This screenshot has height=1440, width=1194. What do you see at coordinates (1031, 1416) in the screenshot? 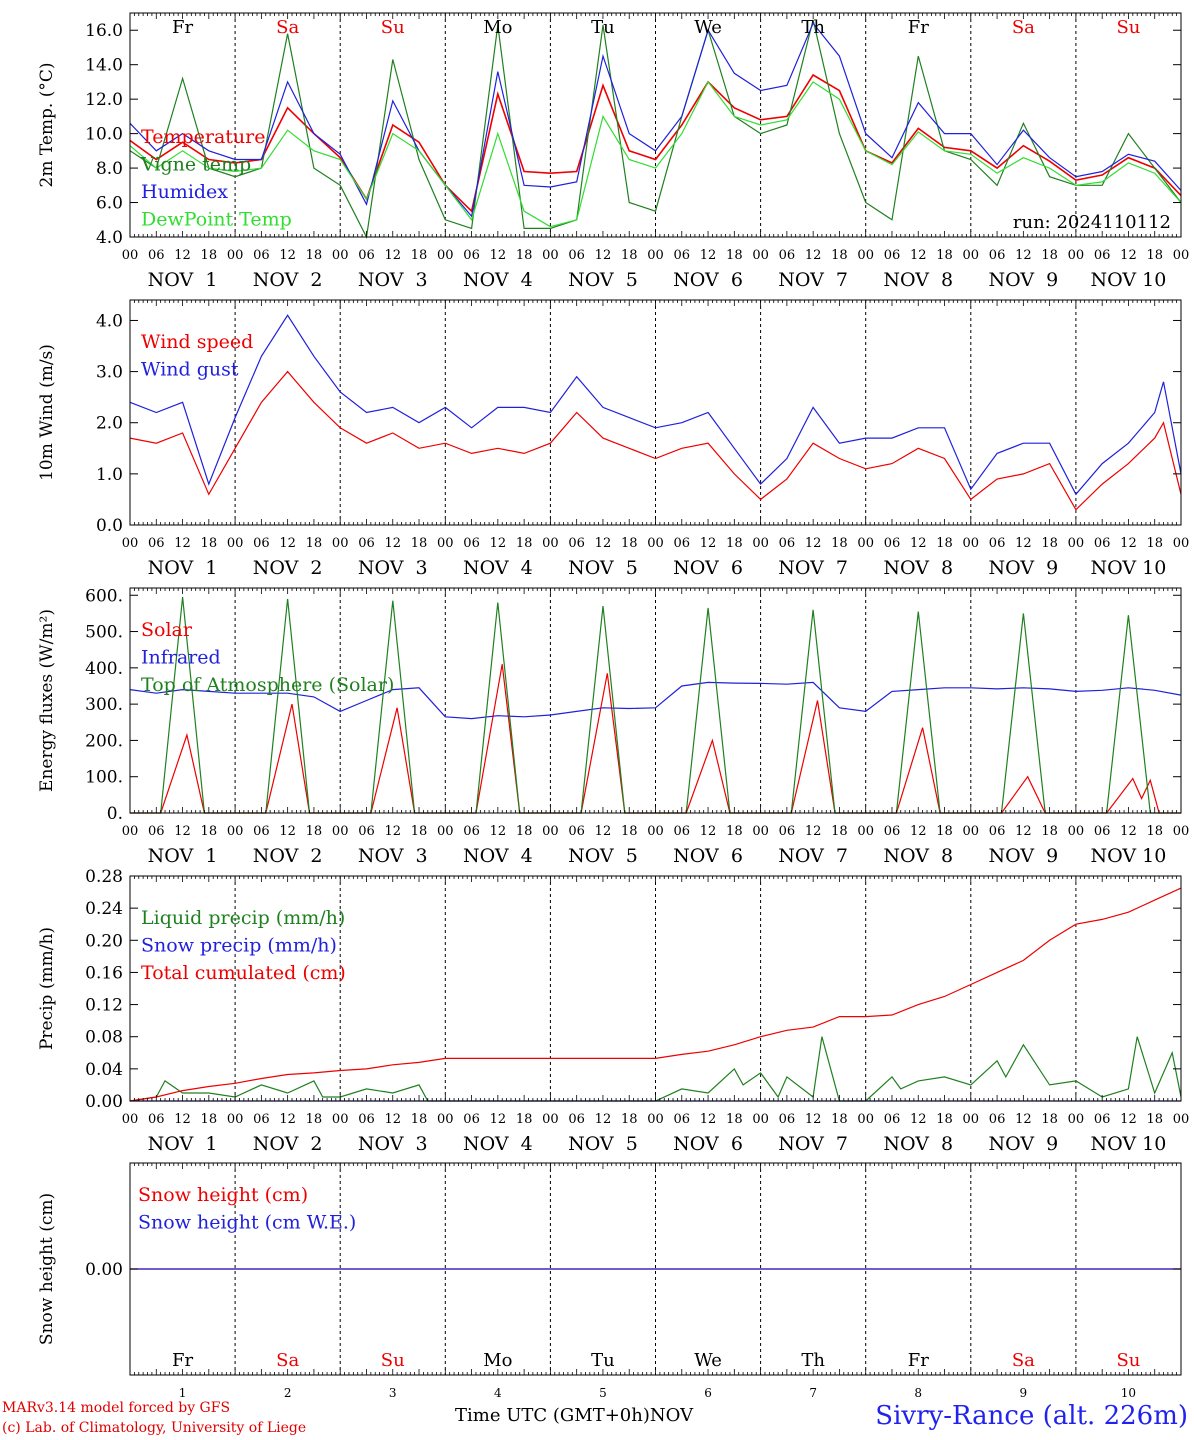
I see `station-name: Sivry-Rance (alt. 226m)` at bounding box center [1031, 1416].